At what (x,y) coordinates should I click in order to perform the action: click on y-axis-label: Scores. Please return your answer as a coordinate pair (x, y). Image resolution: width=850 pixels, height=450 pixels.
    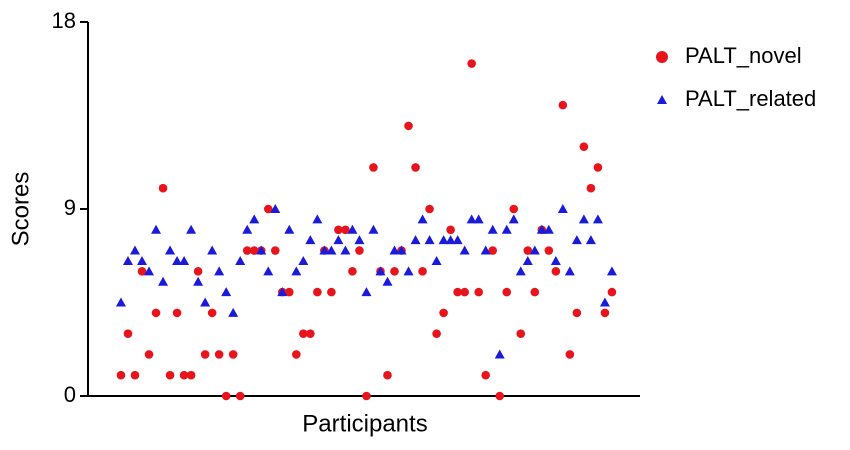
    Looking at the image, I should click on (20, 209).